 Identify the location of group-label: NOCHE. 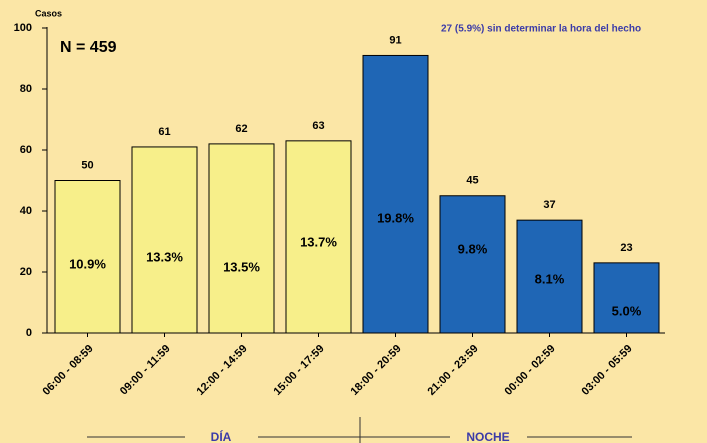
(487, 436).